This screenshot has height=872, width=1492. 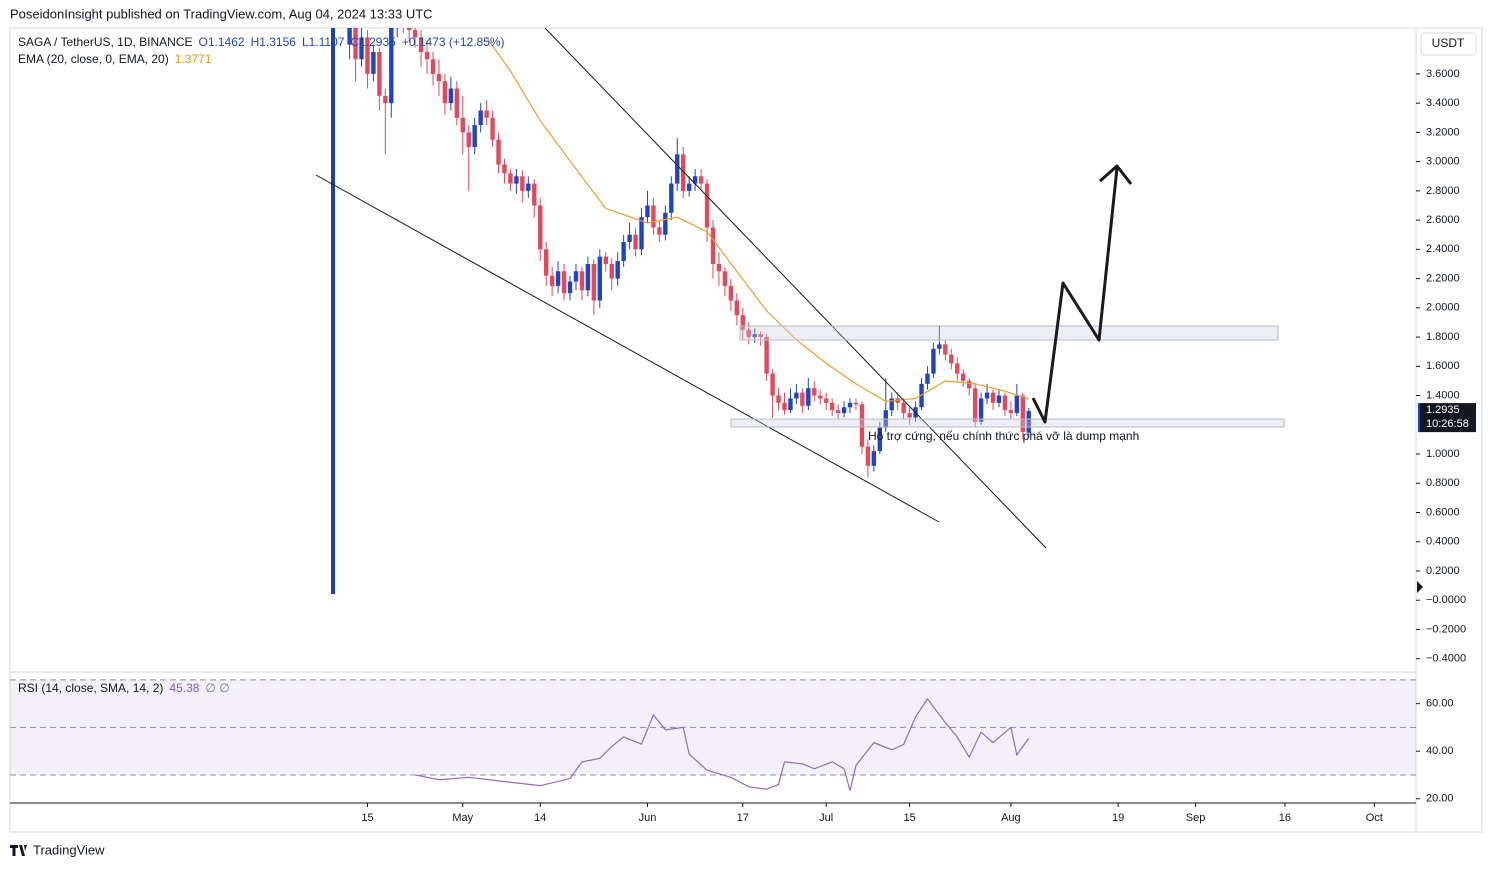 I want to click on change: +0.1473 (+12.85%), so click(x=453, y=42).